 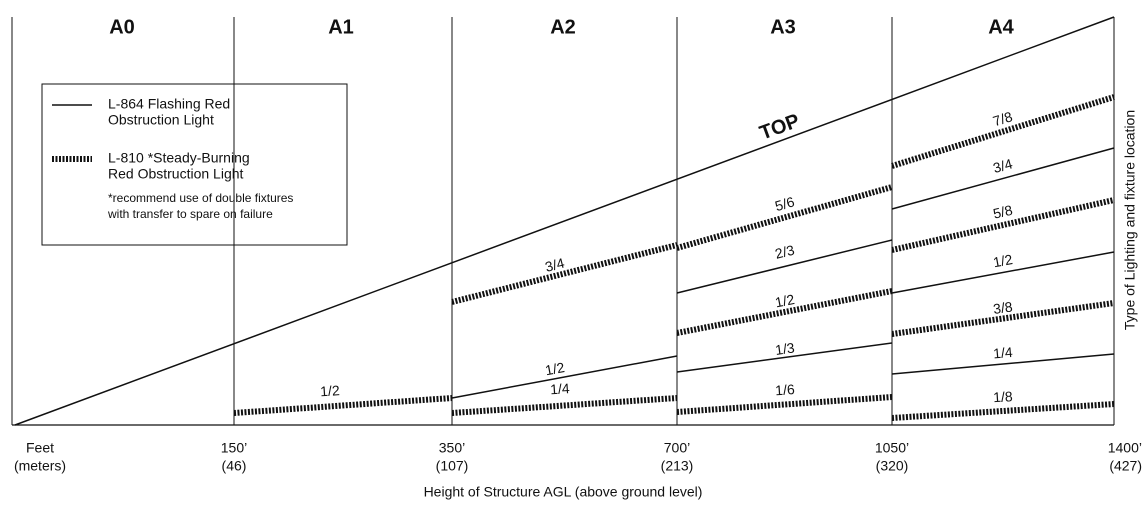 I want to click on legend-text: Obstruction Light, so click(x=161, y=120).